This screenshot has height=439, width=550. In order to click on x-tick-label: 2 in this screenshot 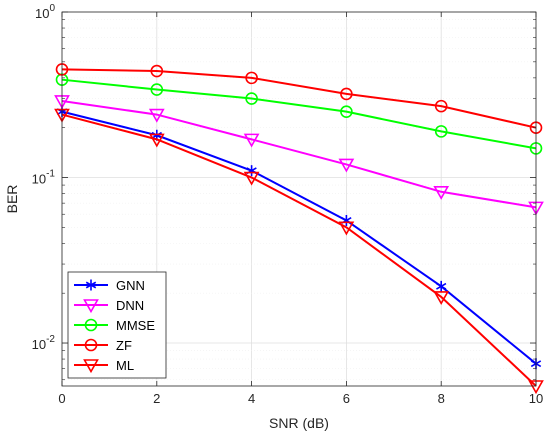, I will do `click(156, 398)`.